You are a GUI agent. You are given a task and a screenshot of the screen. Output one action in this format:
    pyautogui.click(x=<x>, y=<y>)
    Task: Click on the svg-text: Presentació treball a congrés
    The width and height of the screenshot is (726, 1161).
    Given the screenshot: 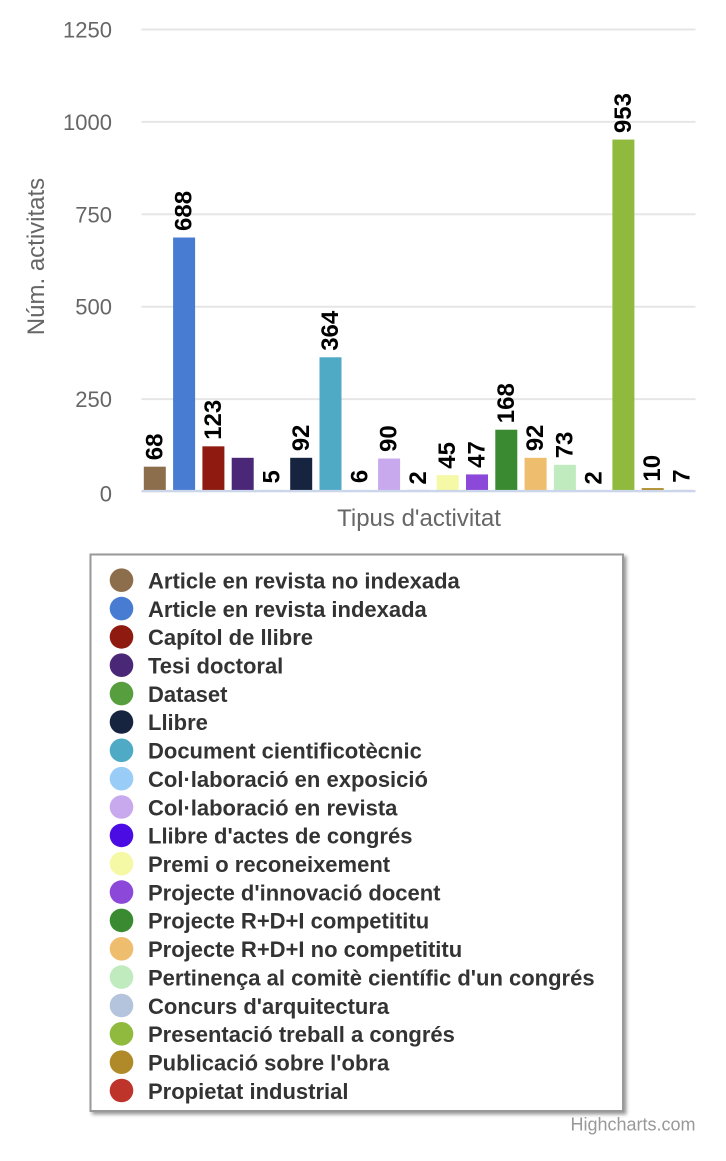 What is the action you would take?
    pyautogui.click(x=301, y=1034)
    